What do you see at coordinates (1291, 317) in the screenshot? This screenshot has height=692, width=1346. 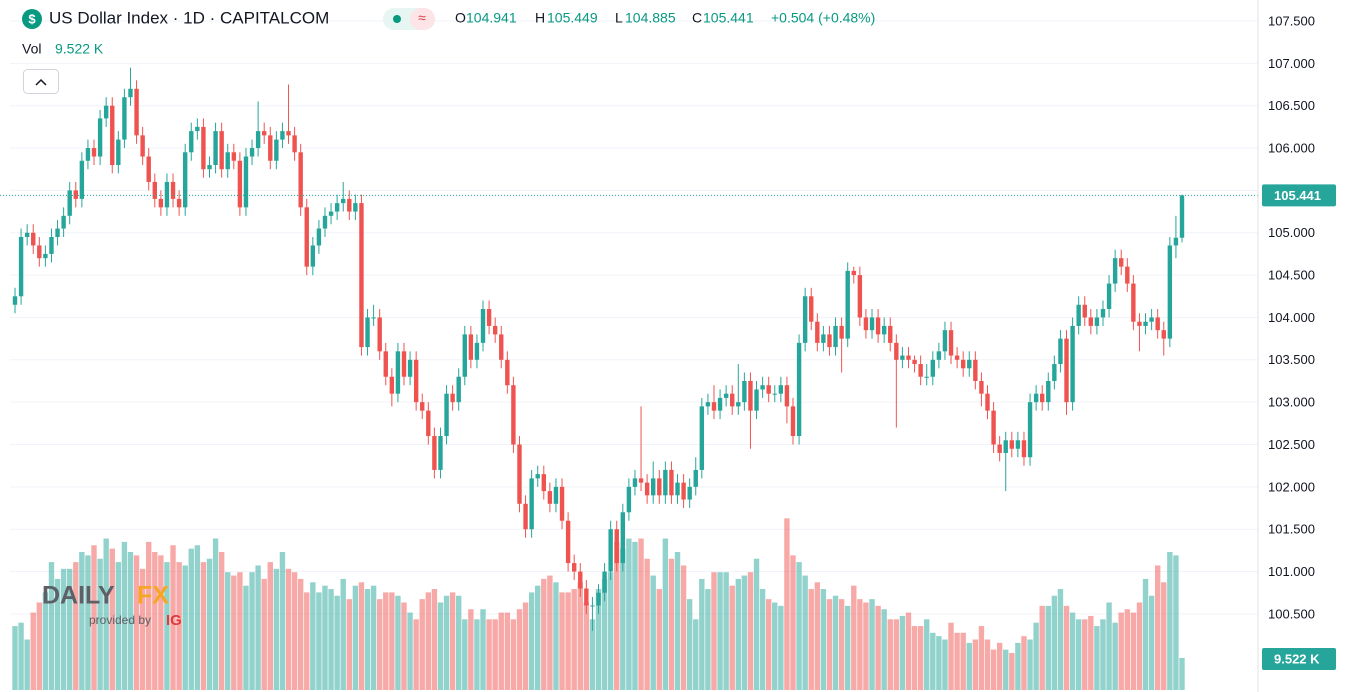 I see `y-tick-label: 104.000` at bounding box center [1291, 317].